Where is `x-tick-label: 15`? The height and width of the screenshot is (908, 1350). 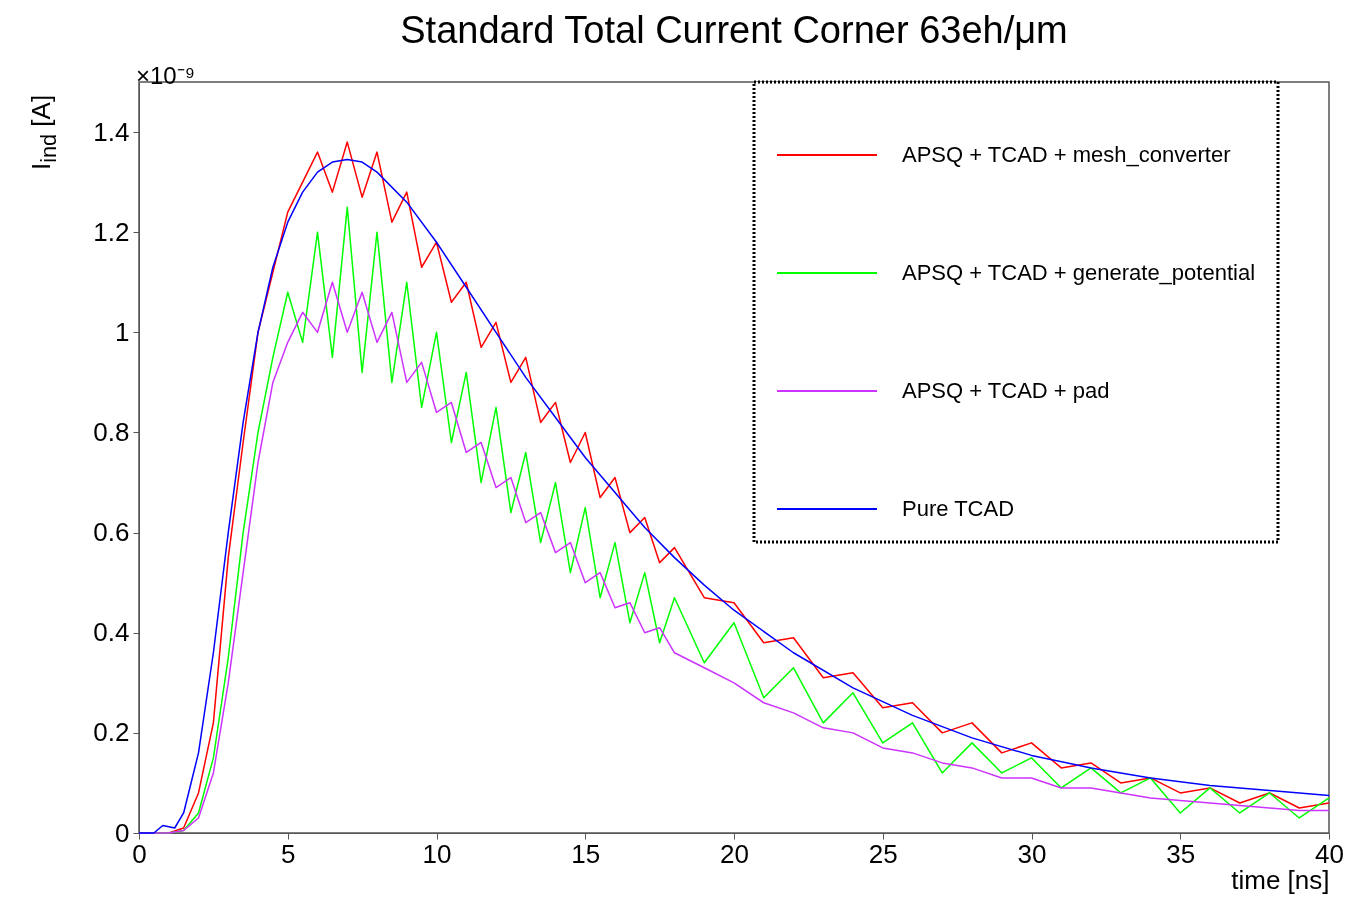
x-tick-label: 15 is located at coordinates (586, 853).